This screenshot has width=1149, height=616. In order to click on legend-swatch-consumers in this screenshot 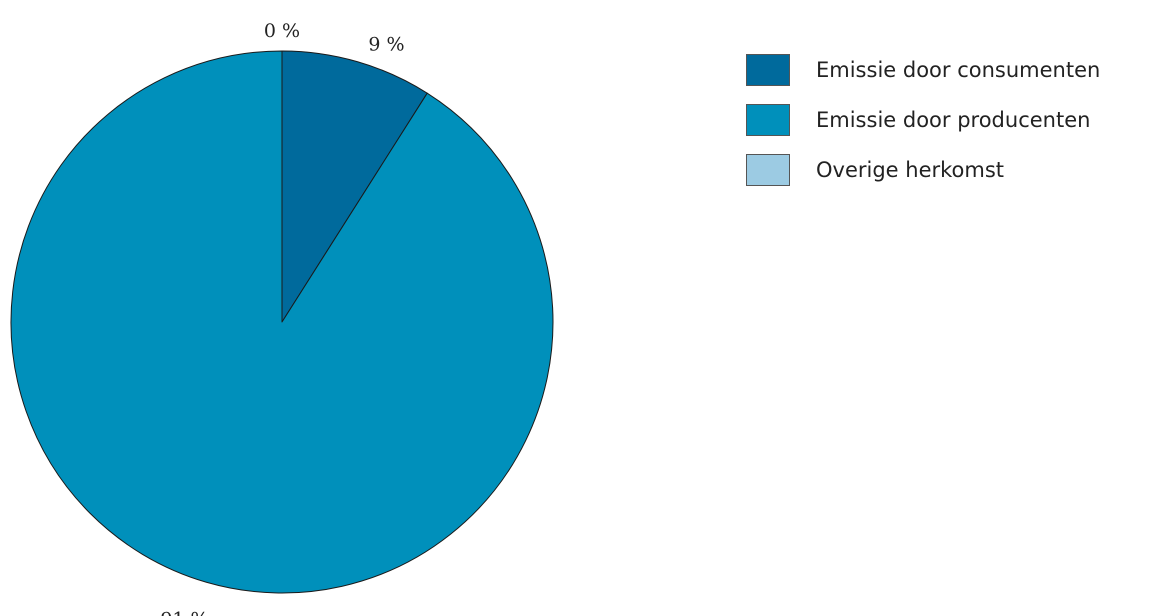, I will do `click(768, 70)`.